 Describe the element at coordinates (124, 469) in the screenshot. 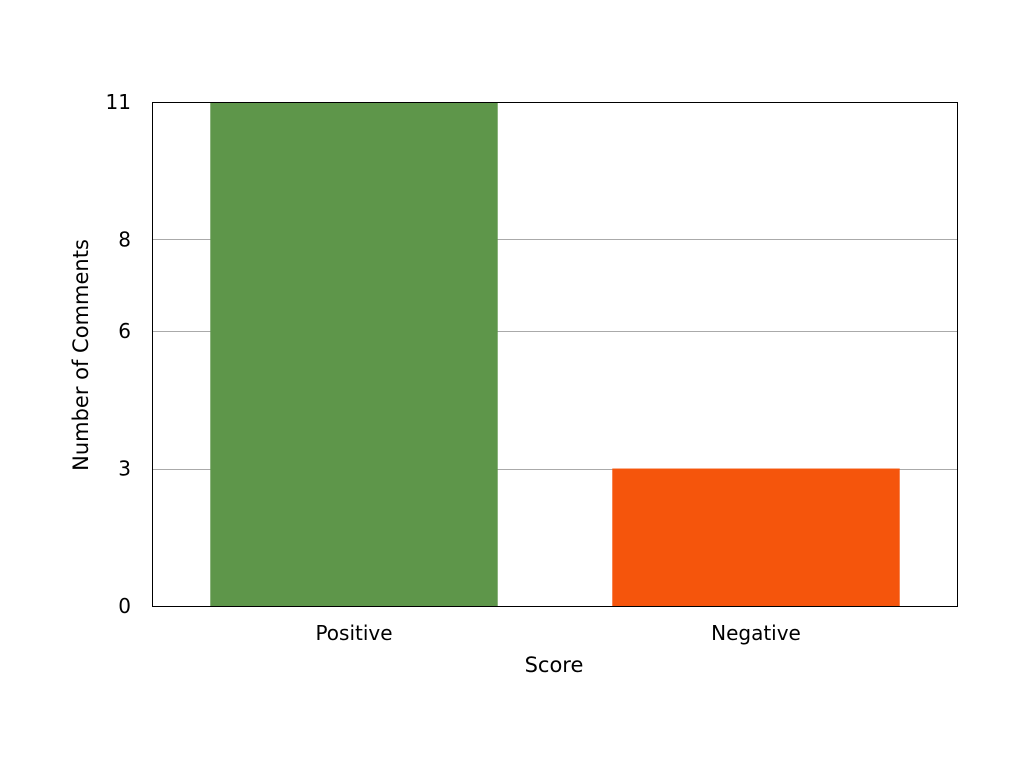

I see `y-tick-label: 3` at that location.